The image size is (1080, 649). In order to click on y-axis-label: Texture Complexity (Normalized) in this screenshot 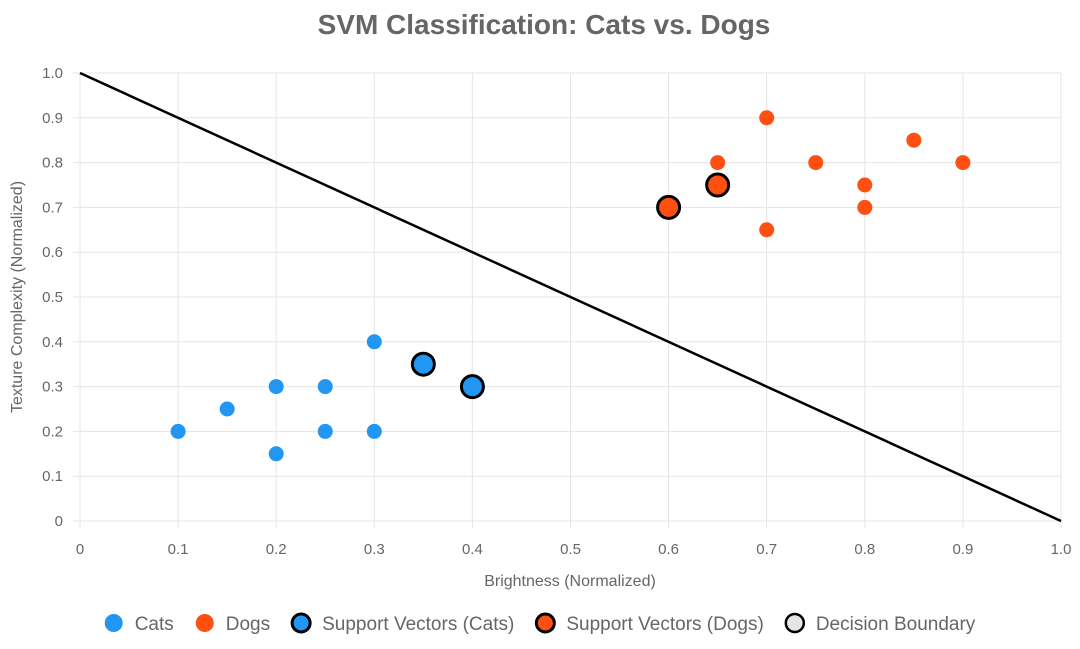, I will do `click(17, 297)`.